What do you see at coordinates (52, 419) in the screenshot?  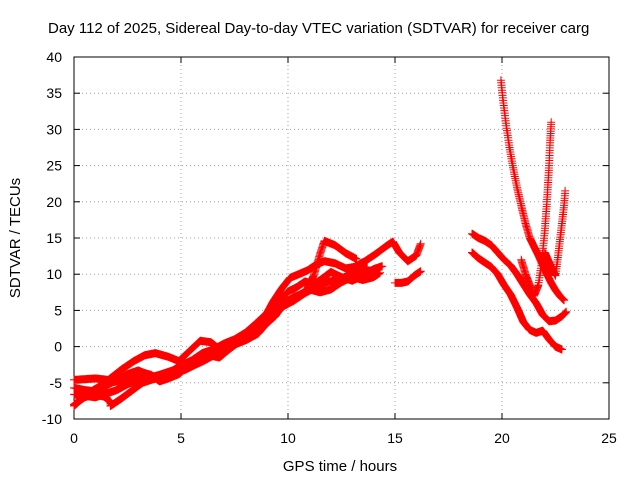 I see `y-tick-label: -10` at bounding box center [52, 419].